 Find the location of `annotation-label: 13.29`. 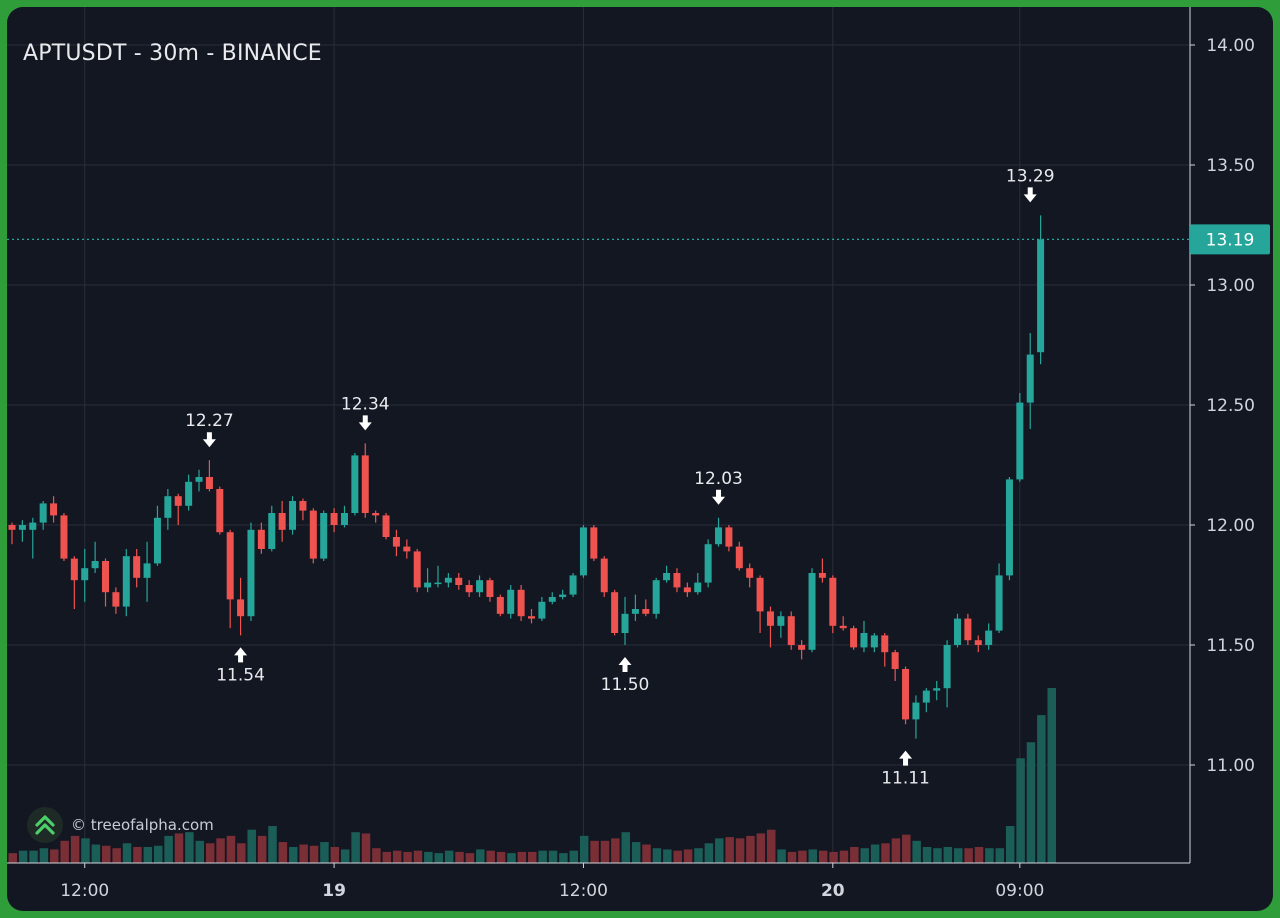

annotation-label: 13.29 is located at coordinates (1030, 176).